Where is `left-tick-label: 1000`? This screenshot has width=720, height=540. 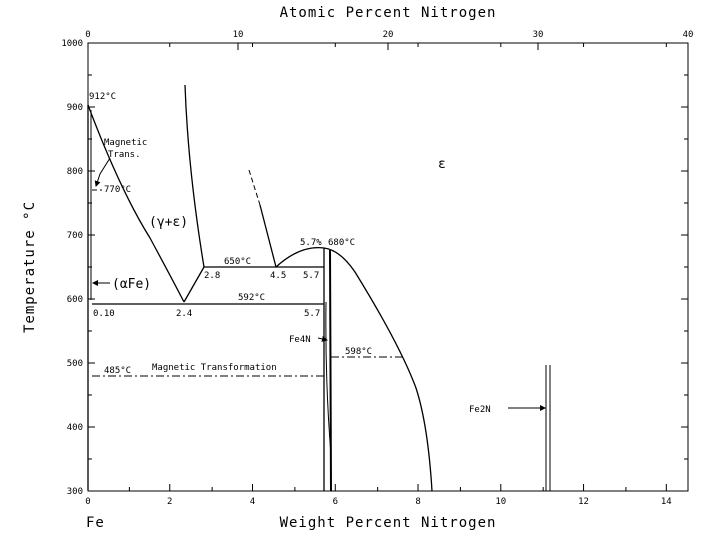
left-tick-label: 1000 is located at coordinates (72, 44).